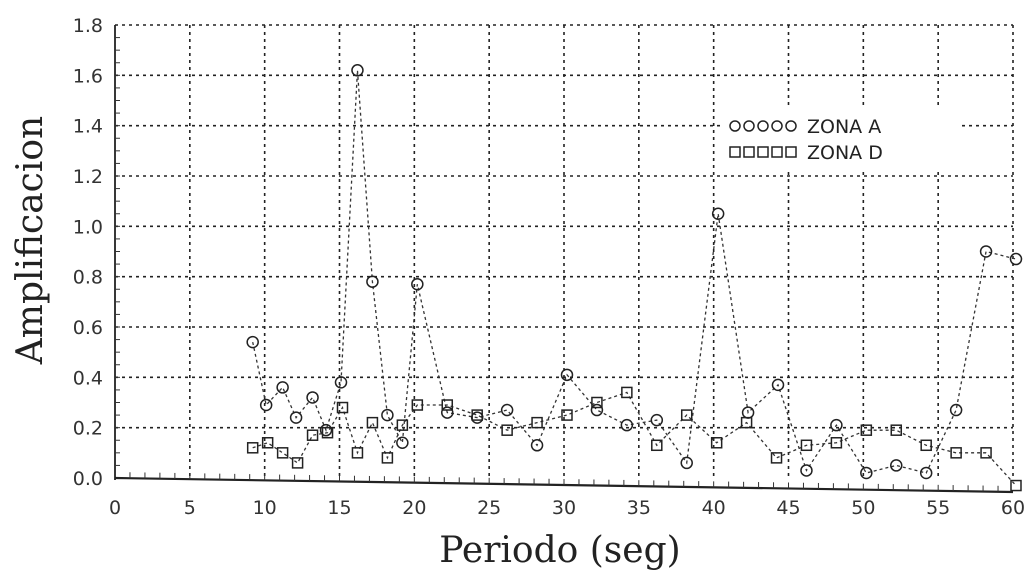 The height and width of the screenshot is (573, 1025). What do you see at coordinates (559, 550) in the screenshot?
I see `x-axis-label: Periodo (seg)` at bounding box center [559, 550].